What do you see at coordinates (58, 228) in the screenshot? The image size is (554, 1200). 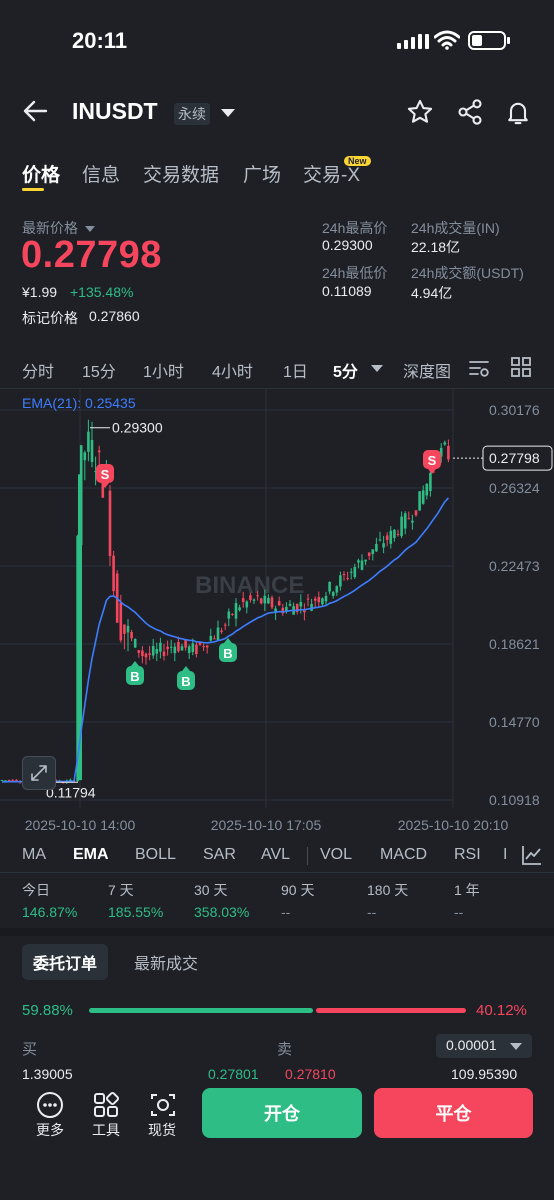 I see `last-price-label: 最新价格` at bounding box center [58, 228].